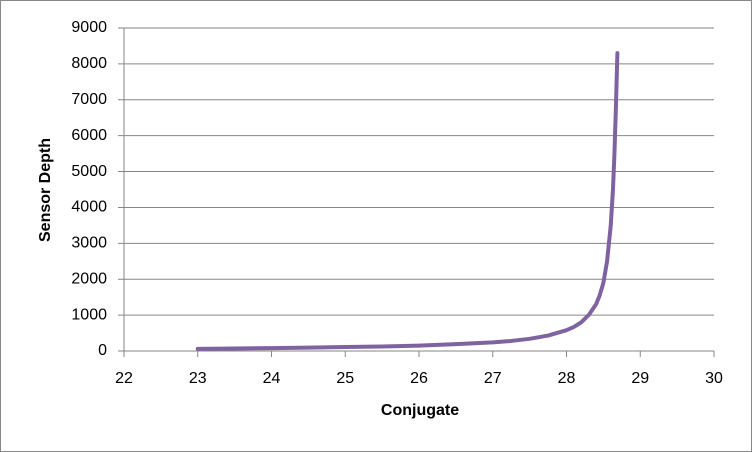 The height and width of the screenshot is (452, 752). Describe the element at coordinates (89, 278) in the screenshot. I see `y-tick-label: 2000` at that location.